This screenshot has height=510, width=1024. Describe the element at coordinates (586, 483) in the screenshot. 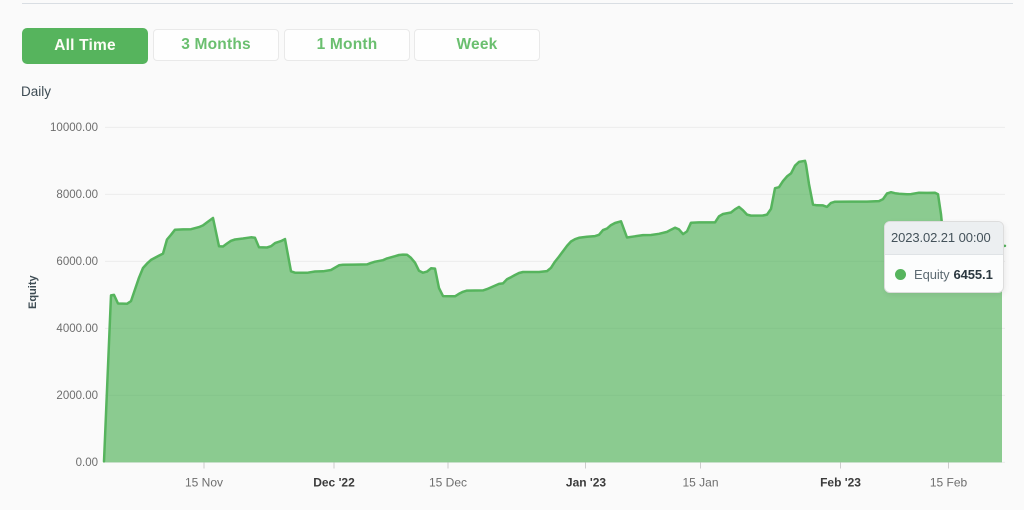

I see `svg-text: Jan '23` at that location.